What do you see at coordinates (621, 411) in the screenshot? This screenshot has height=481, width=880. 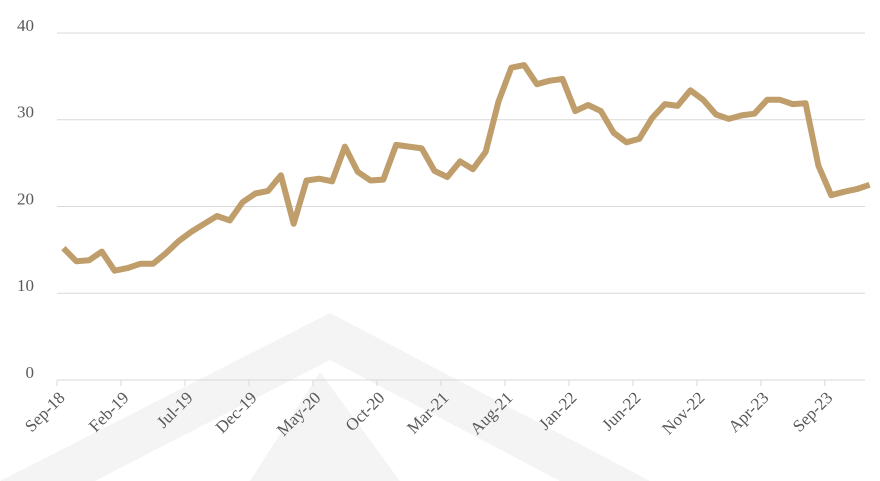 I see `x-tick-label: Jun-22` at bounding box center [621, 411].